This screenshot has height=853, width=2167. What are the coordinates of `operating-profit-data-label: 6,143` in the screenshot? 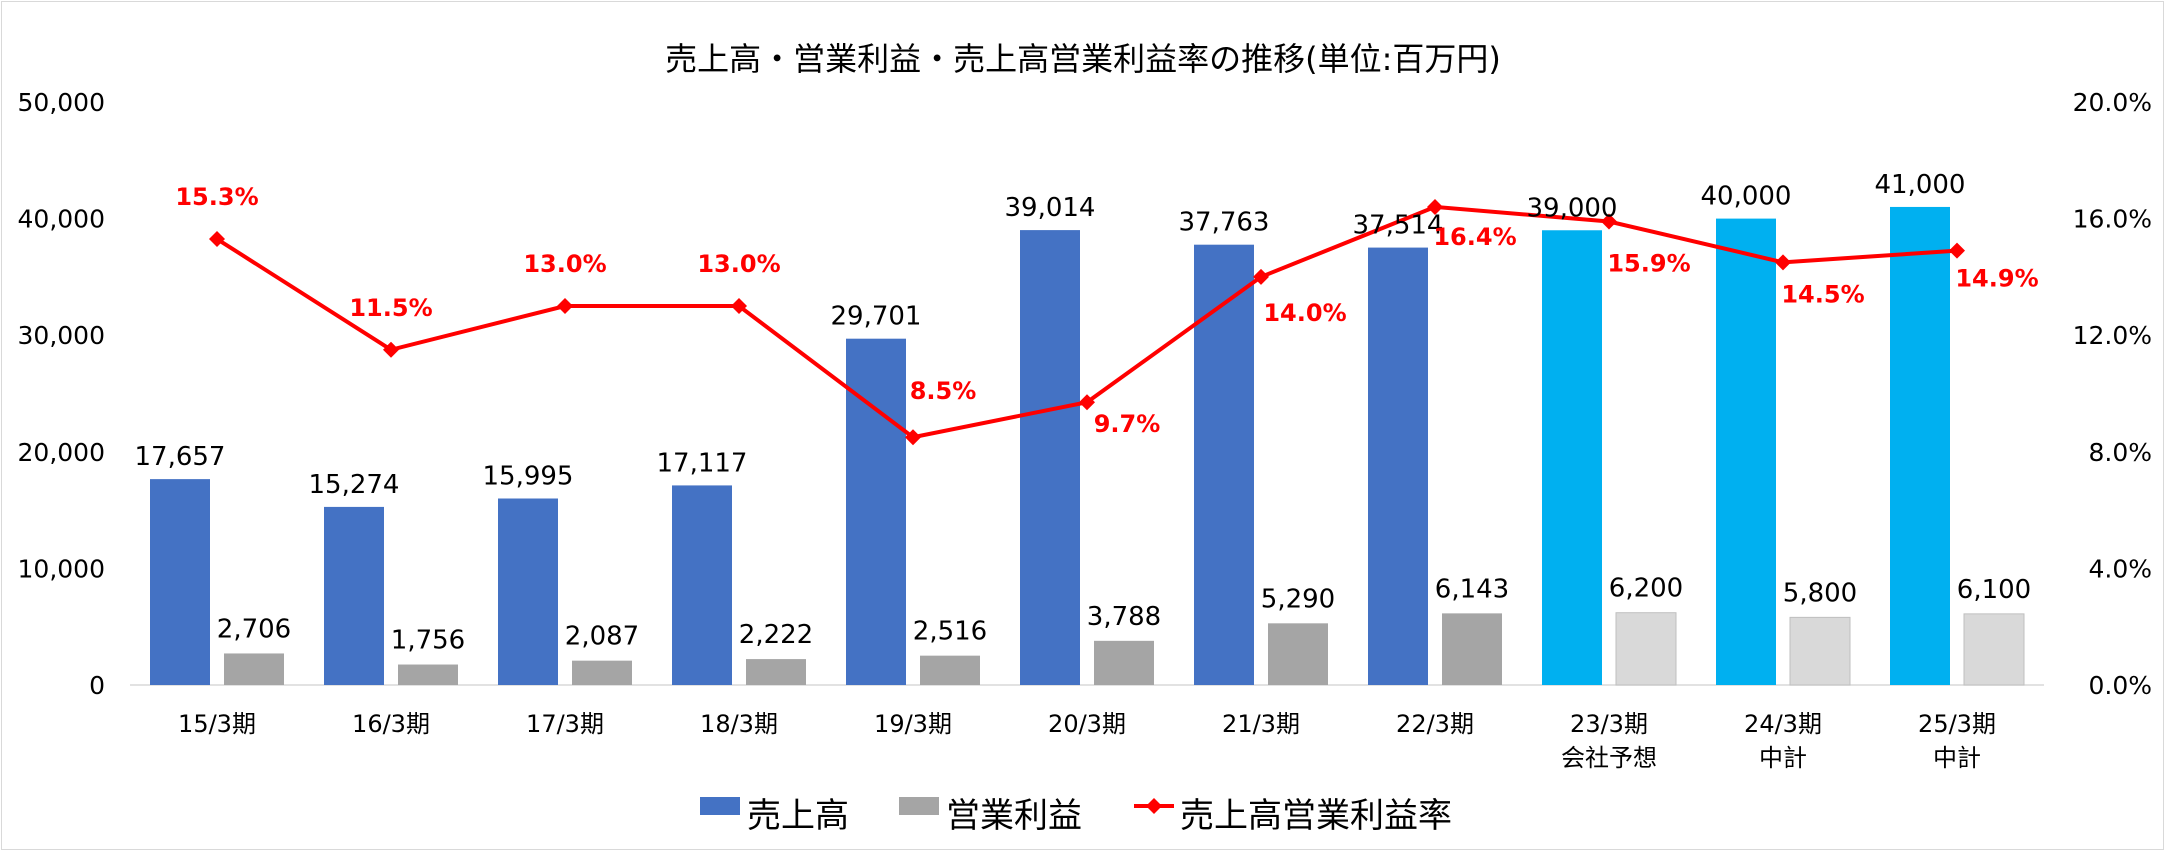 It's located at (1472, 589).